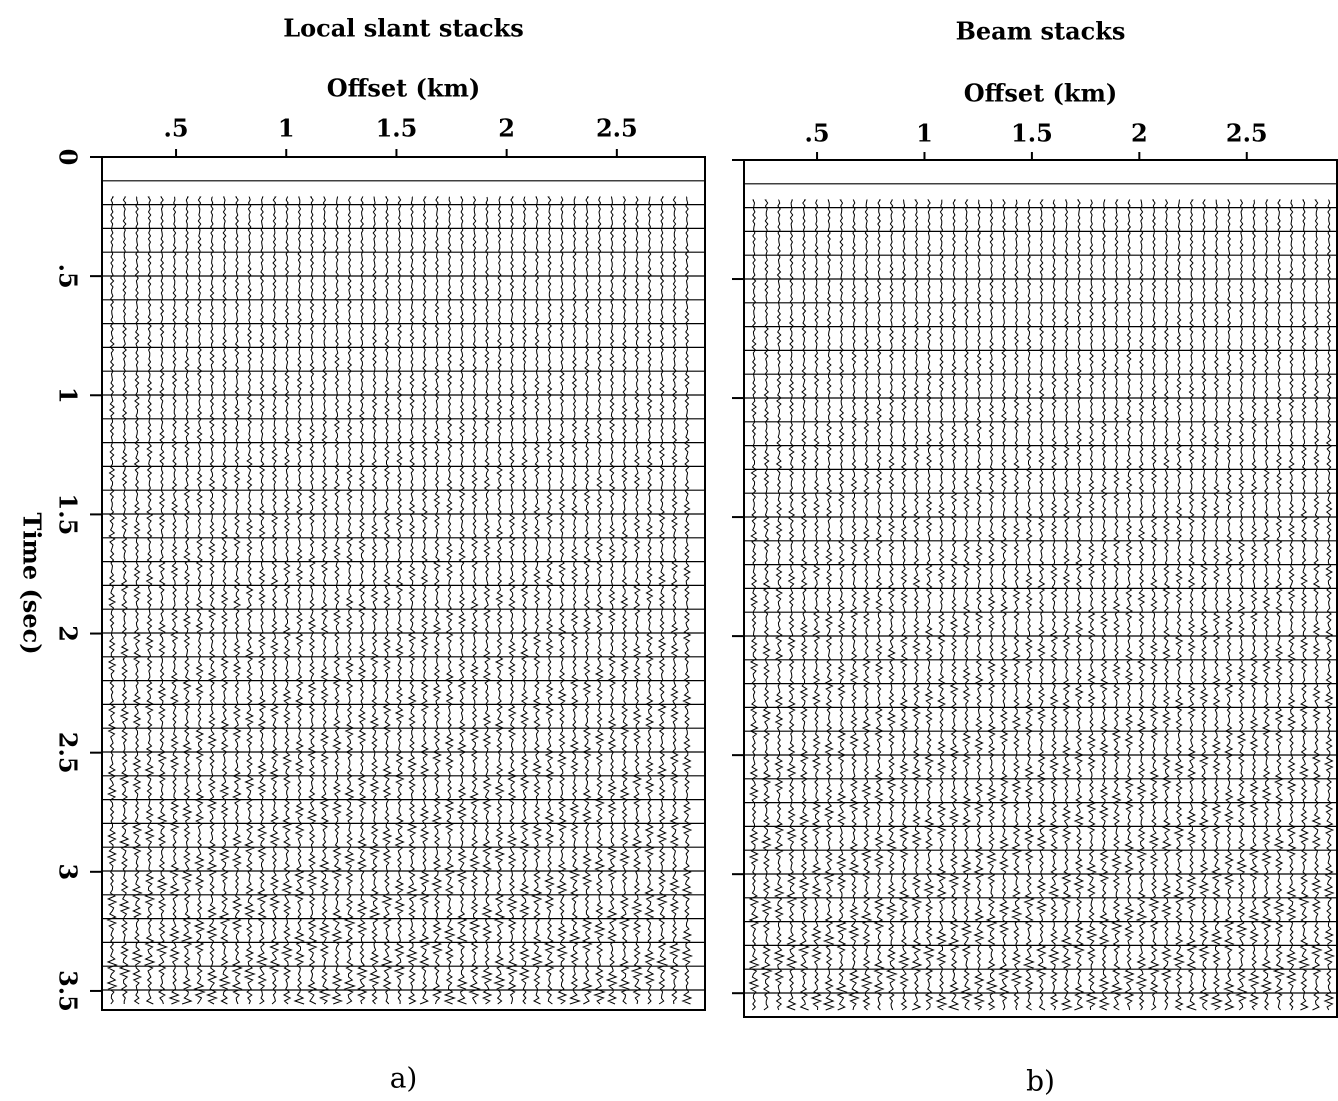 This screenshot has width=1338, height=1101. What do you see at coordinates (506, 128) in the screenshot?
I see `x-tick-label: 2` at bounding box center [506, 128].